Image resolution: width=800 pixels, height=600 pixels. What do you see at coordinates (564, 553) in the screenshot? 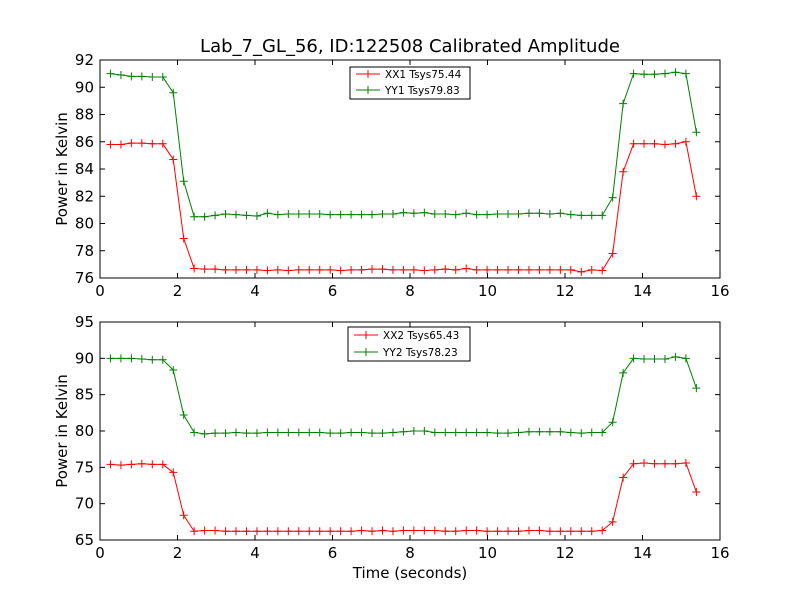
I see `bottom-x-tick-label: 12` at bounding box center [564, 553].